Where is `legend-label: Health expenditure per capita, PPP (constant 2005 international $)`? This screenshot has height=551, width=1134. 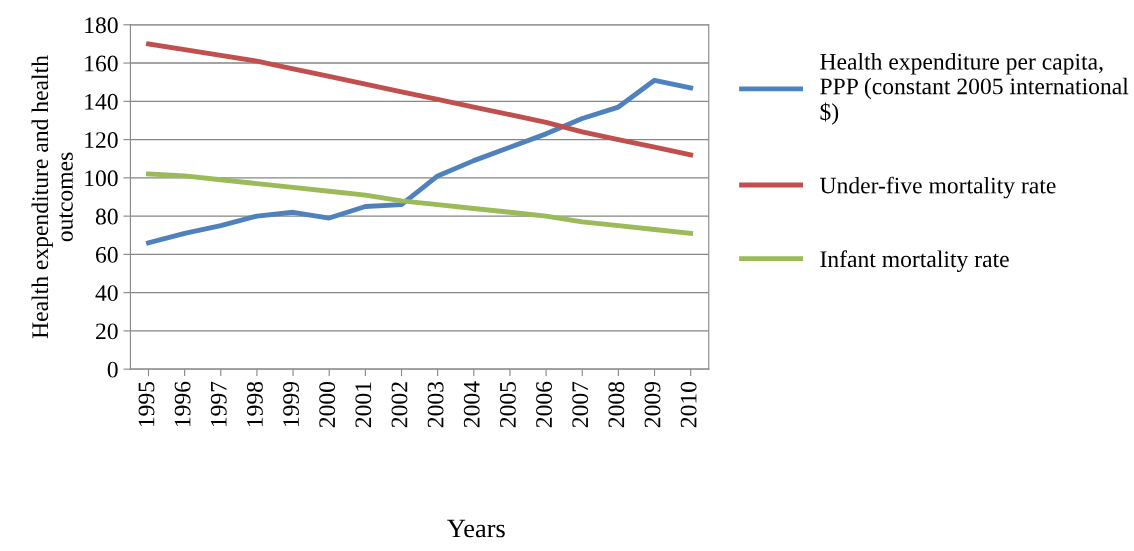
legend-label: Health expenditure per capita, PPP (constant 2005 international $) is located at coordinates (974, 89).